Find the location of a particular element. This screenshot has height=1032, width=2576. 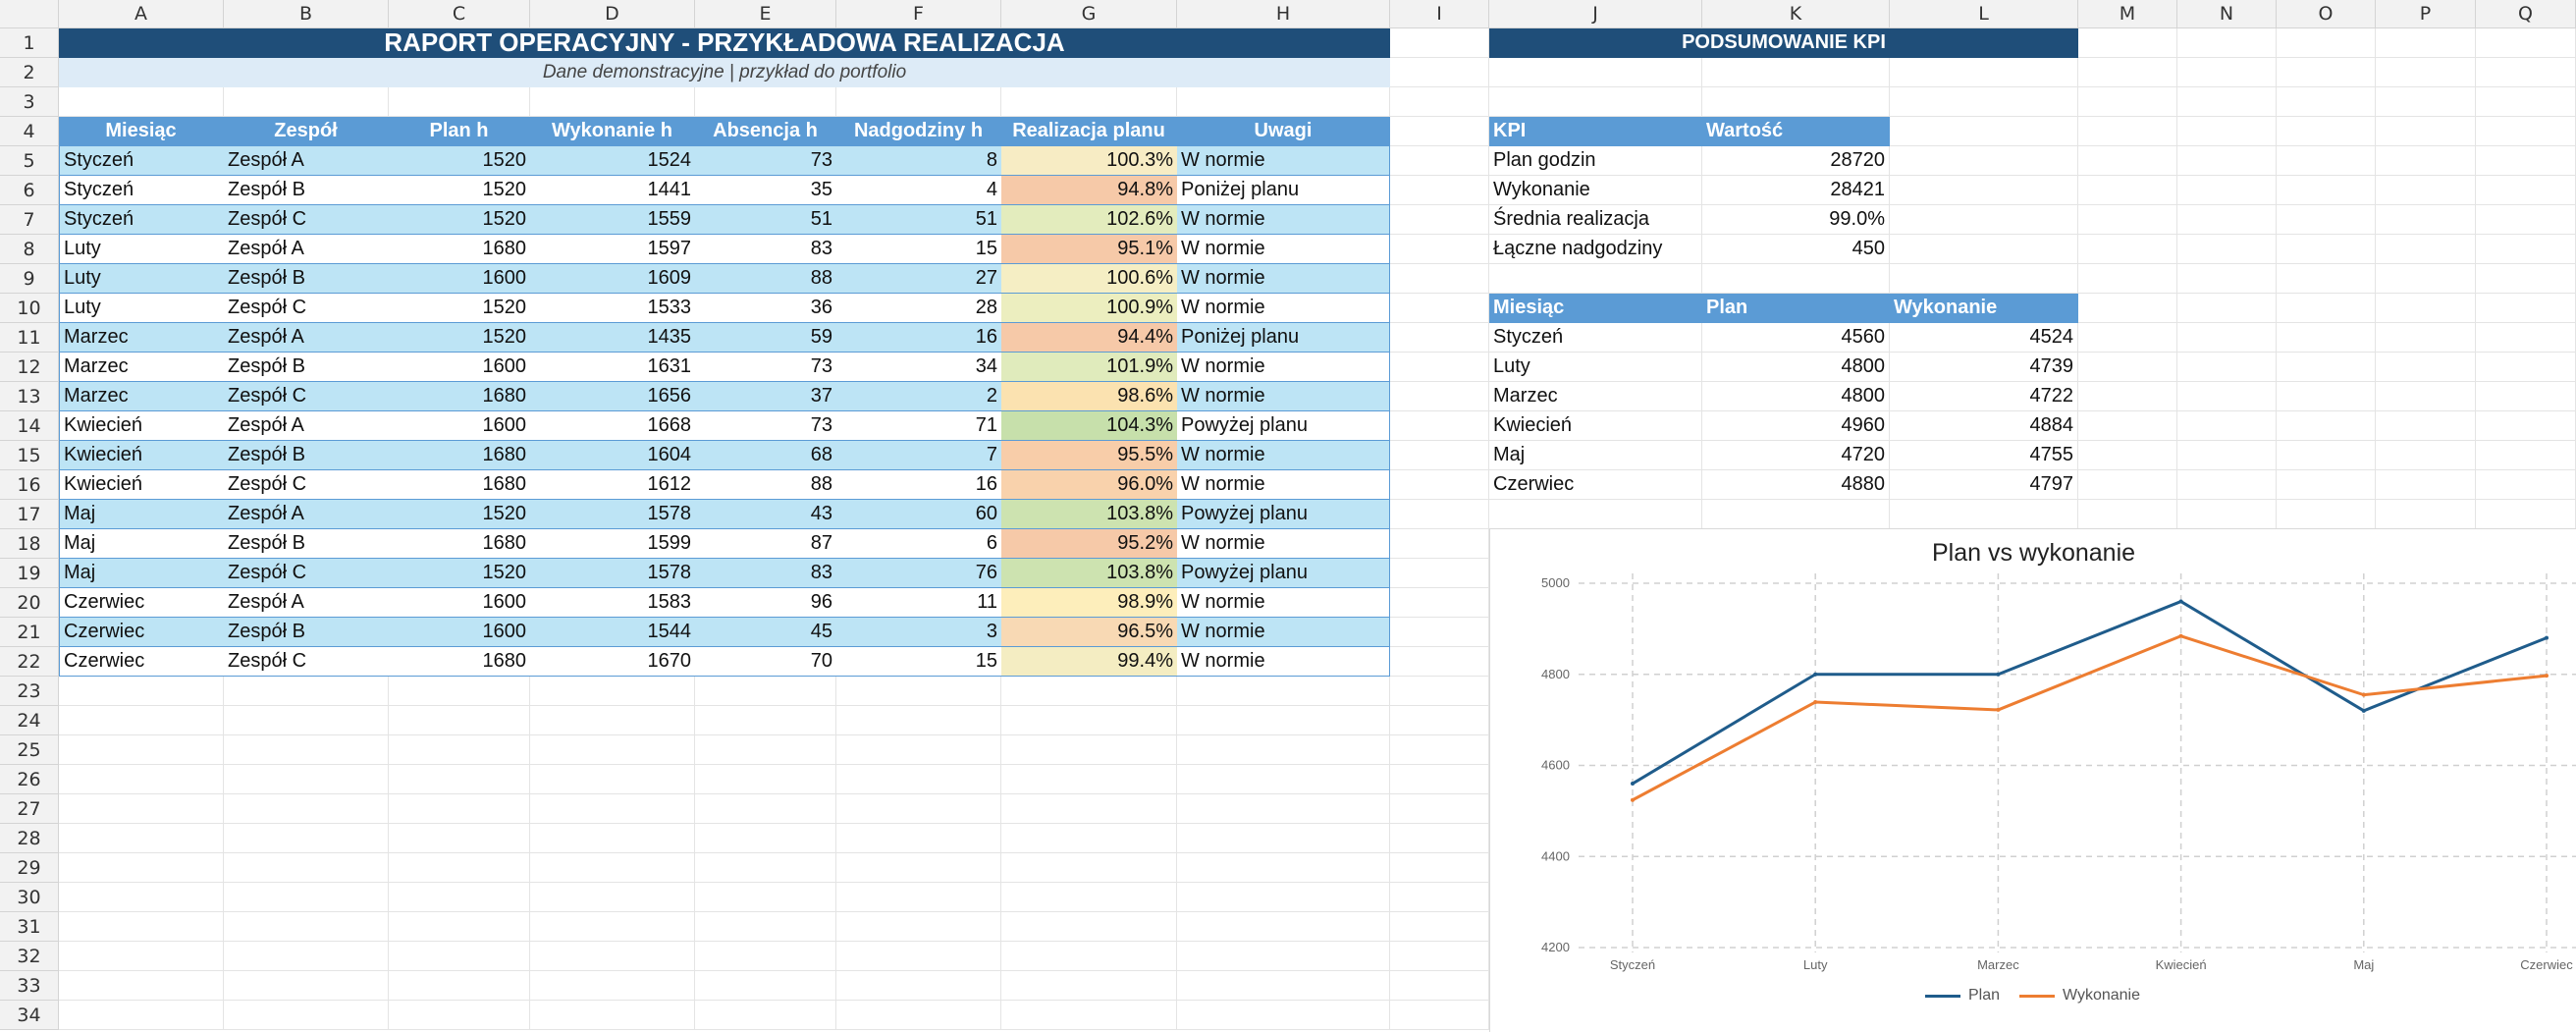

row-header-12: 12 is located at coordinates (29, 367).